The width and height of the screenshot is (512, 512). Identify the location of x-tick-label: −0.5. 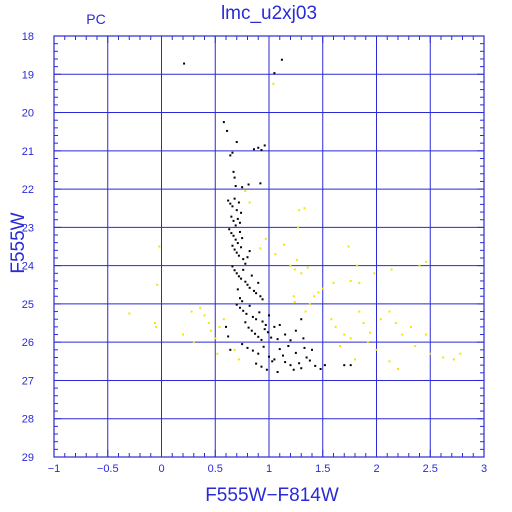
(108, 469).